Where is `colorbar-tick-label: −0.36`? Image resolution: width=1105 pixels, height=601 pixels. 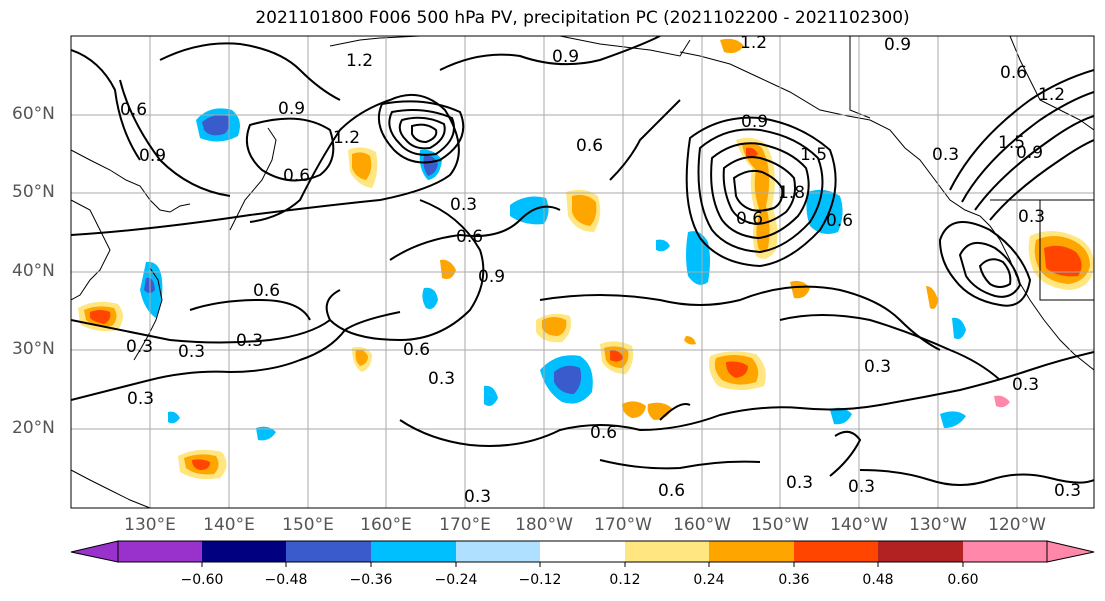 colorbar-tick-label: −0.36 is located at coordinates (371, 580).